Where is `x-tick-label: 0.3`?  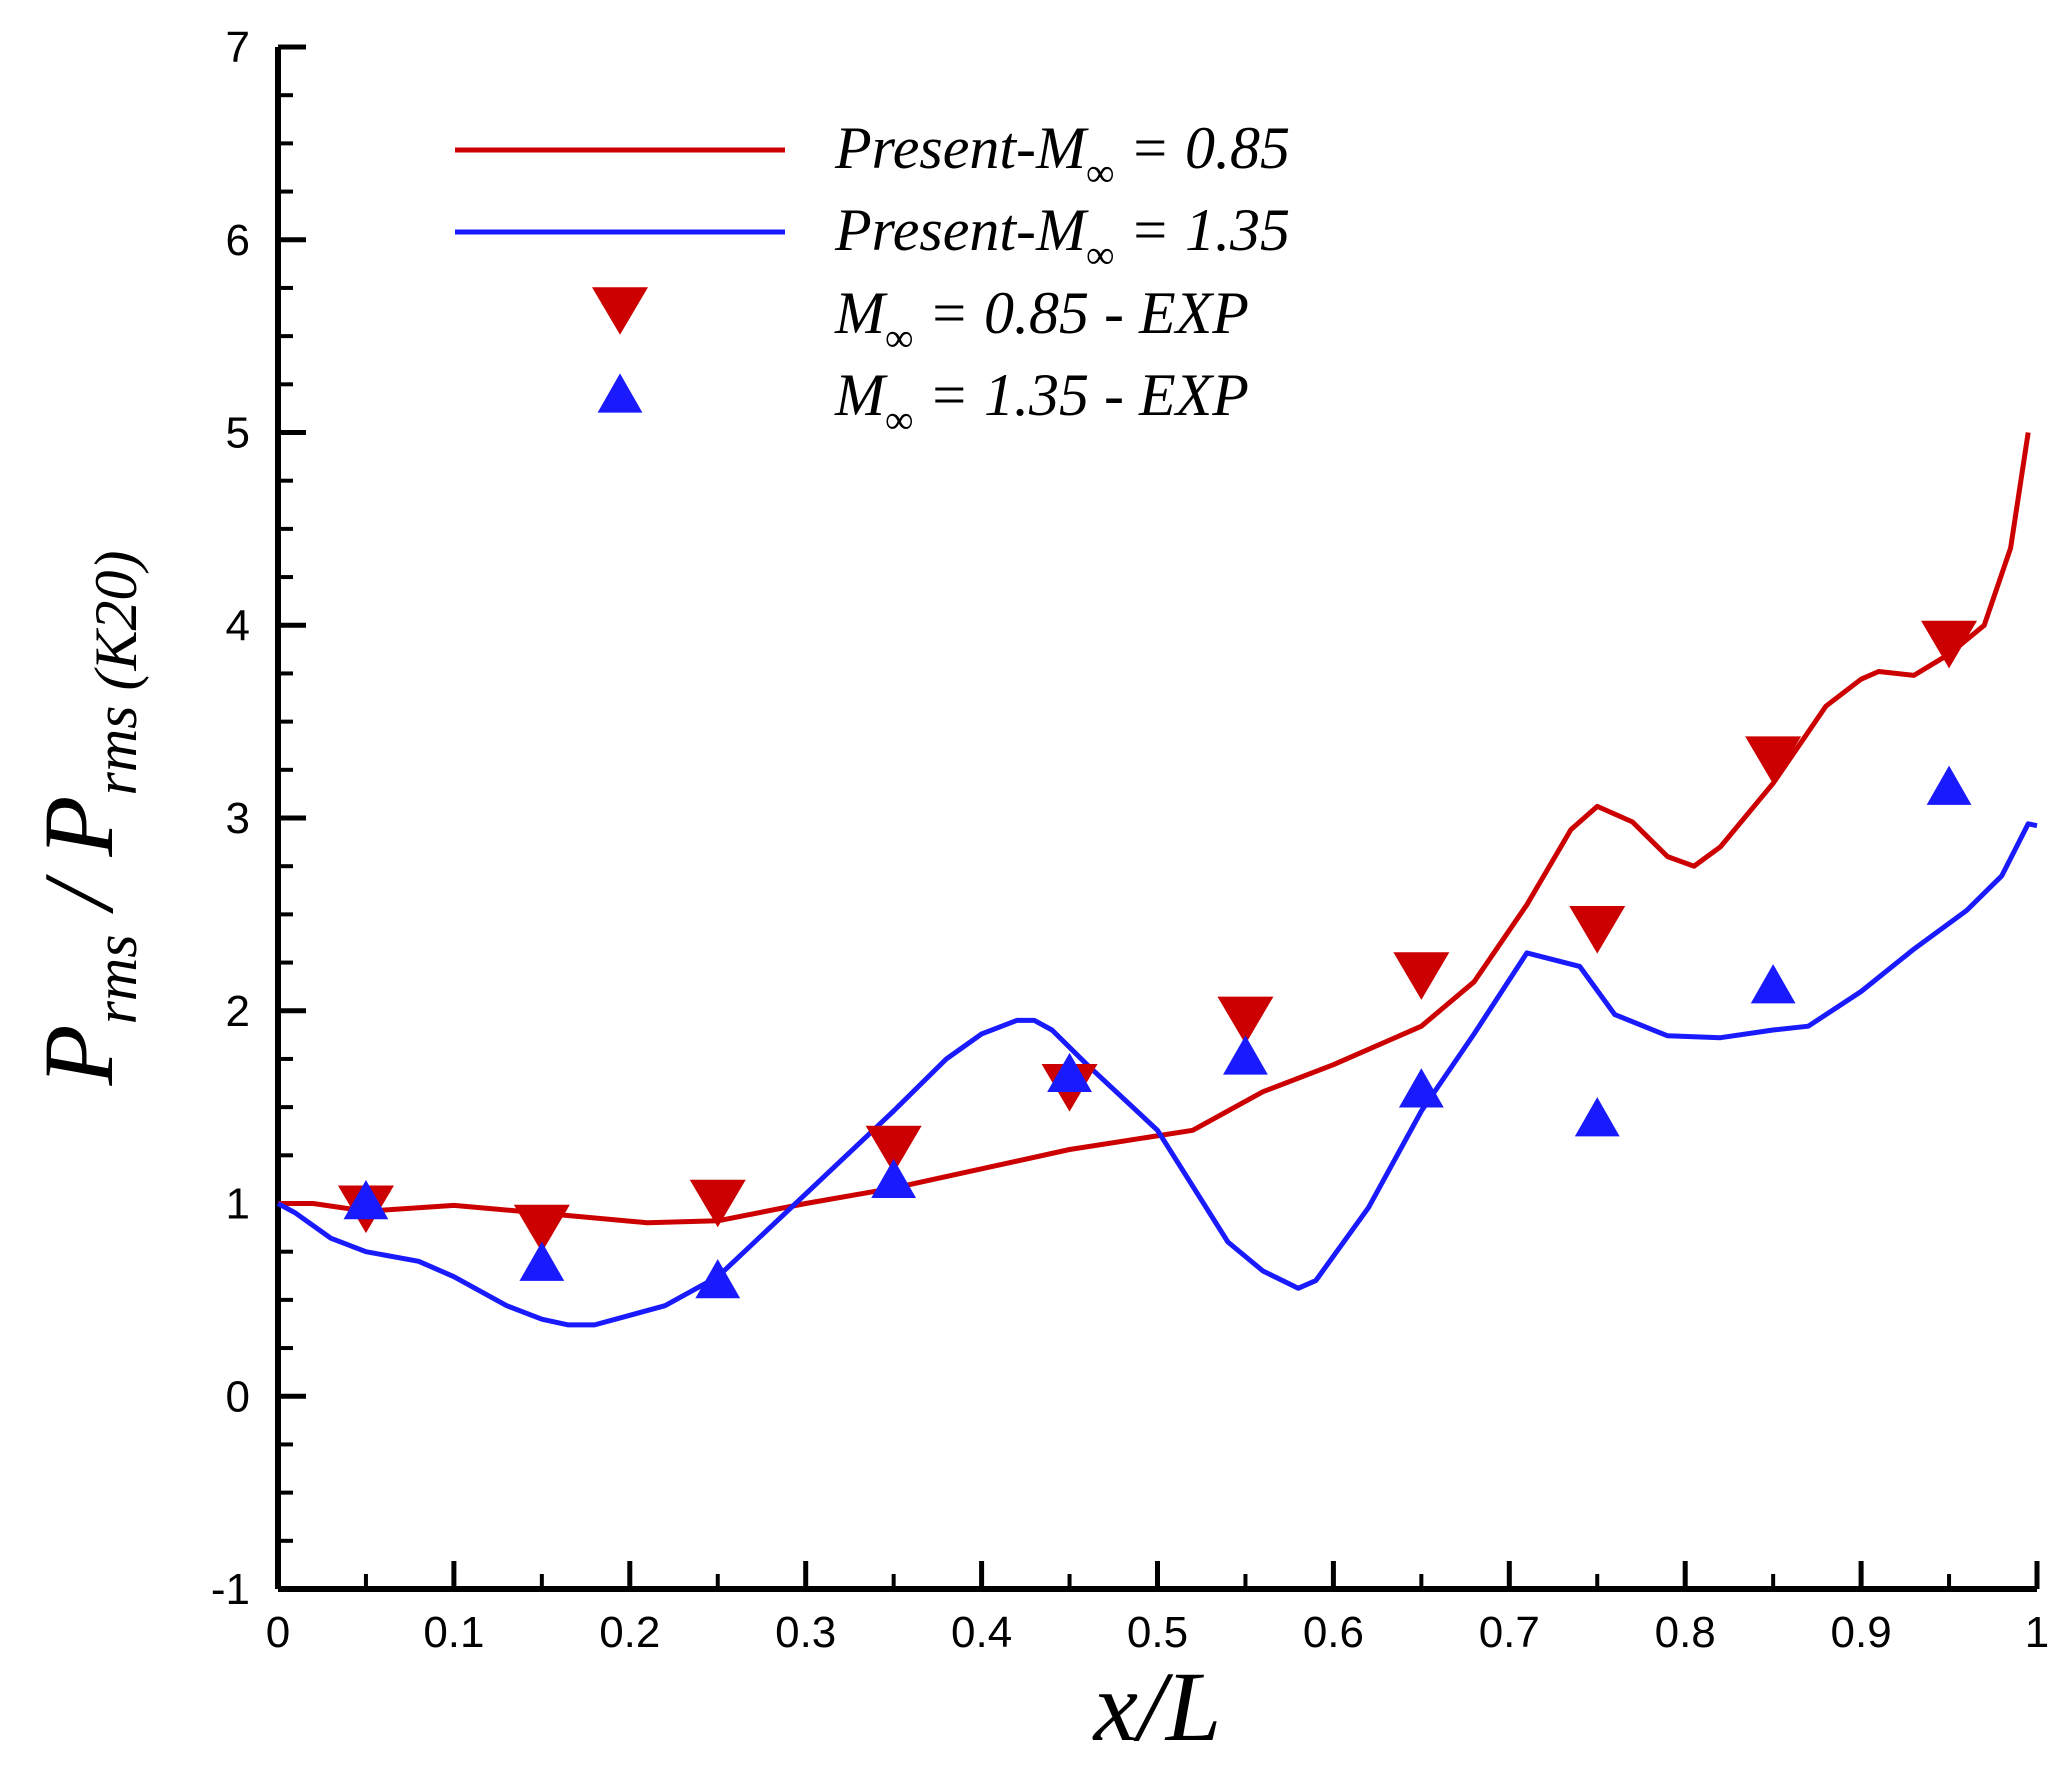 x-tick-label: 0.3 is located at coordinates (805, 1632).